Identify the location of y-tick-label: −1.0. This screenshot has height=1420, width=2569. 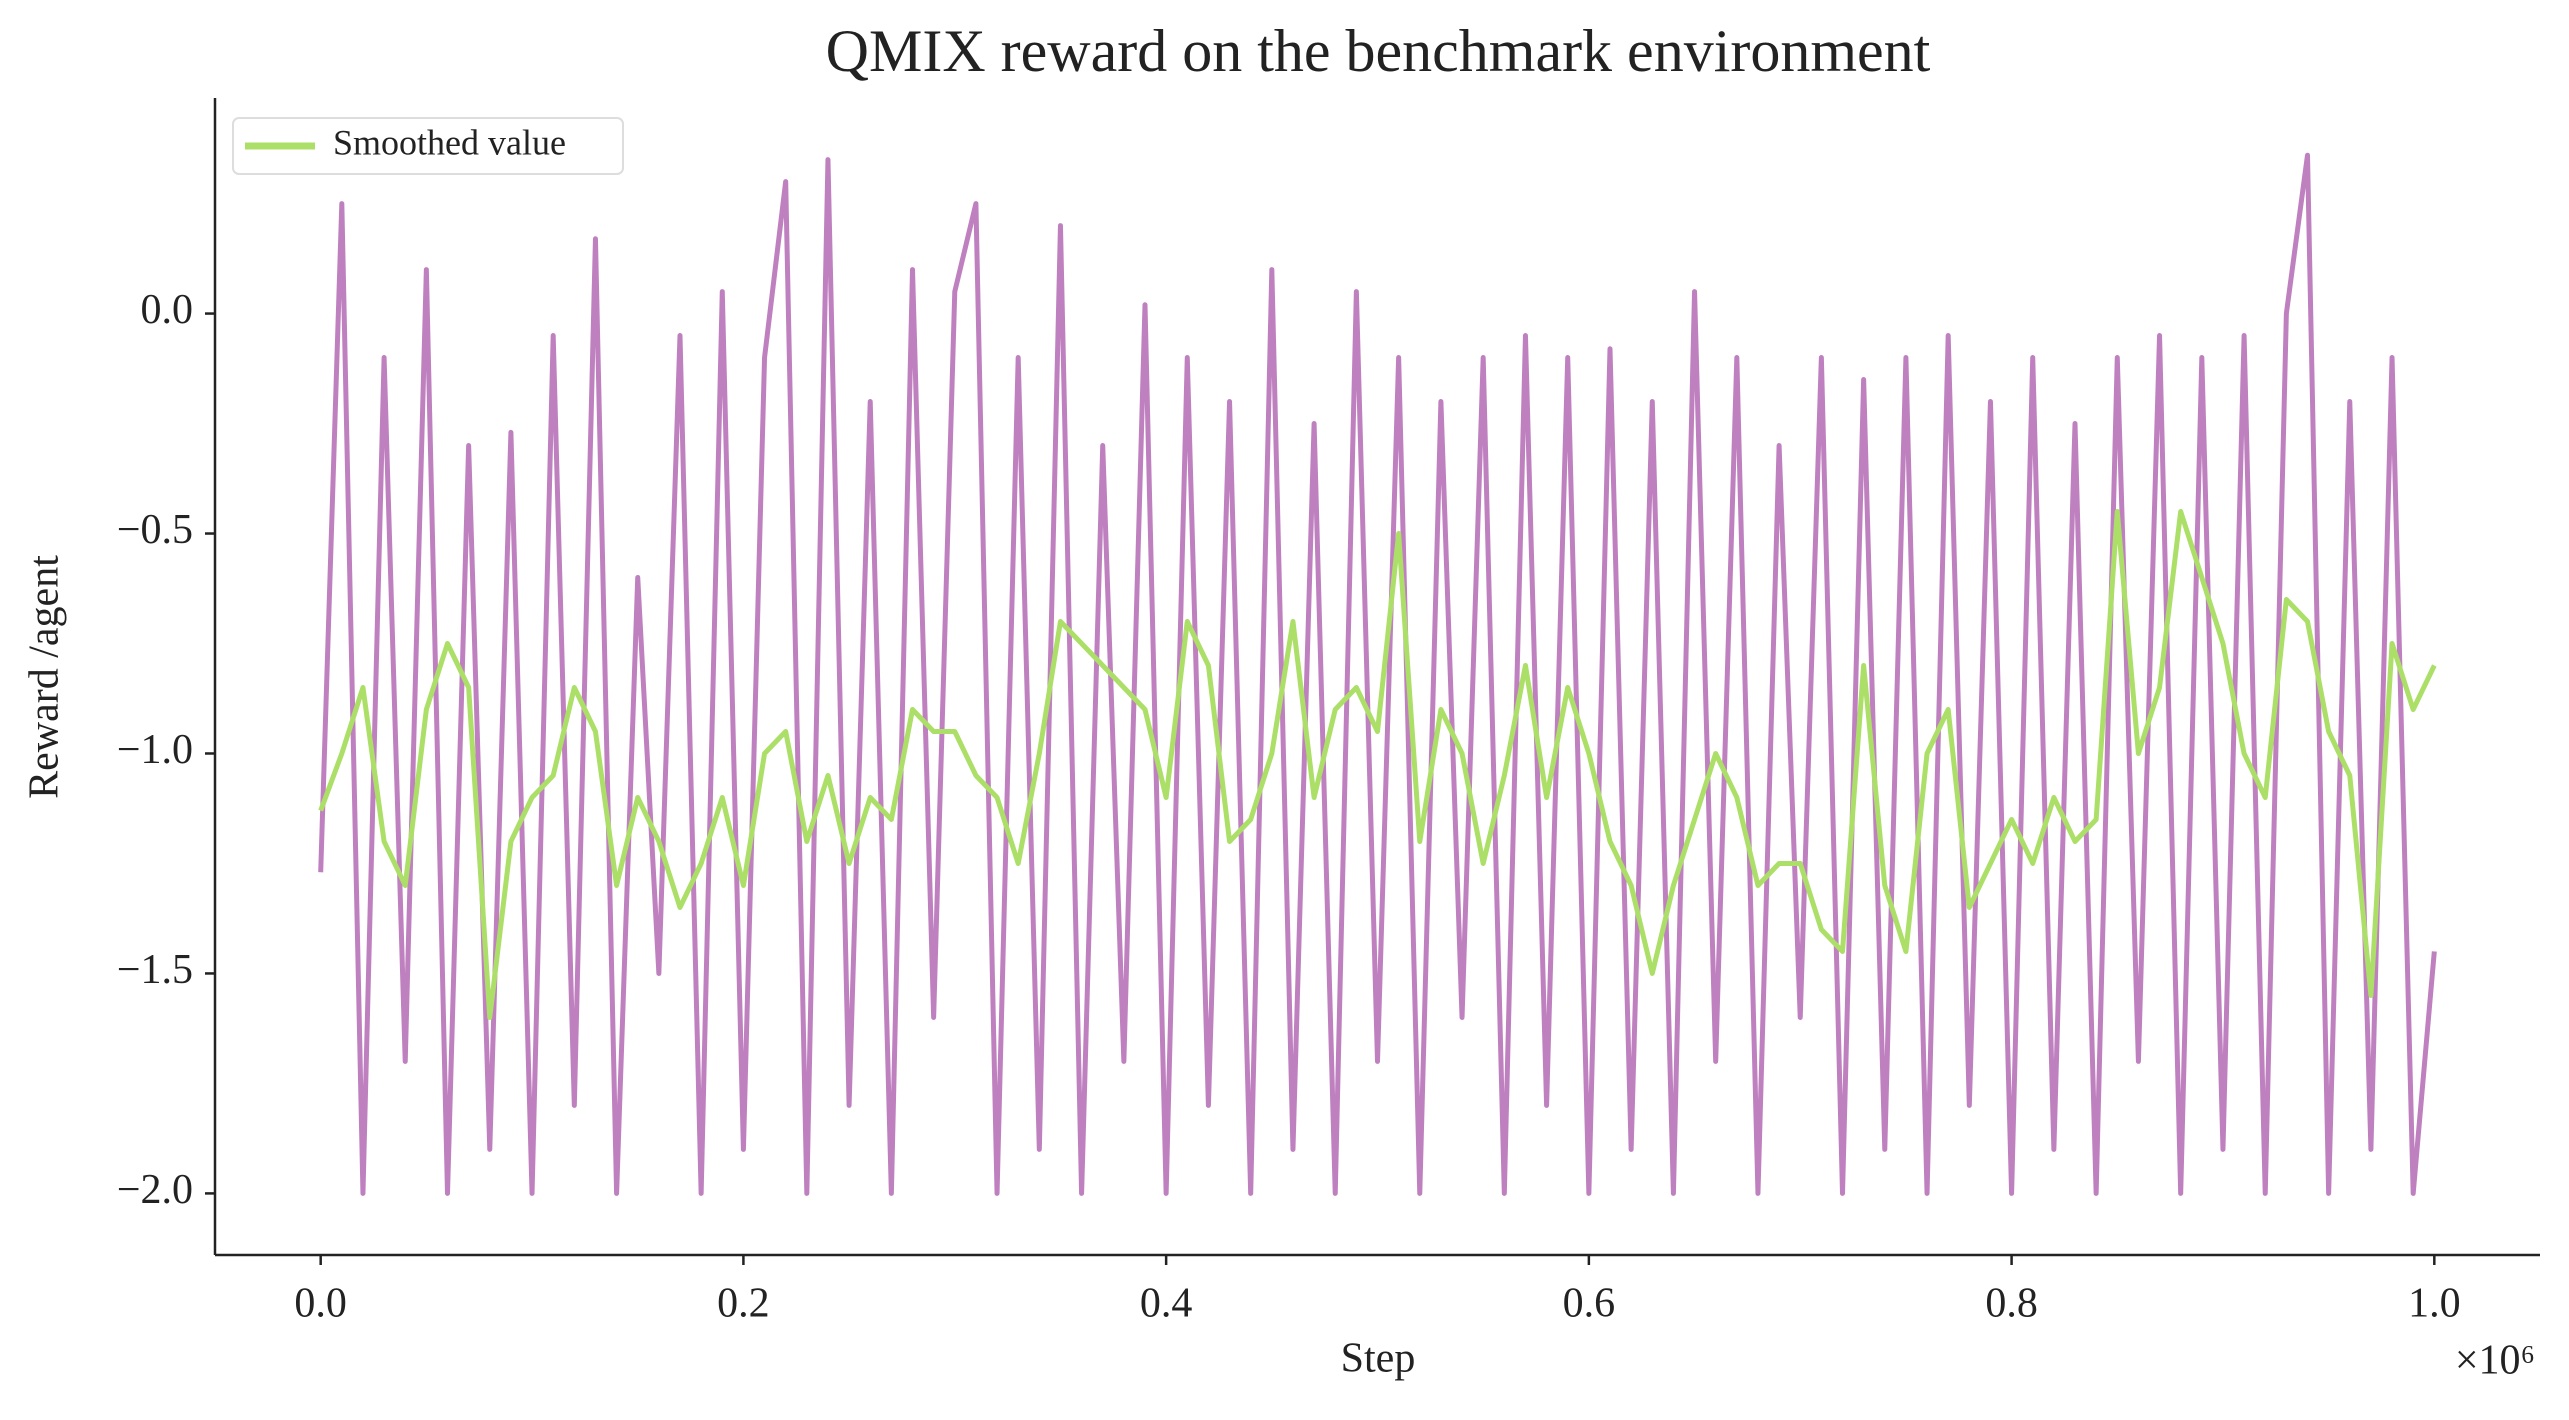
(155, 750).